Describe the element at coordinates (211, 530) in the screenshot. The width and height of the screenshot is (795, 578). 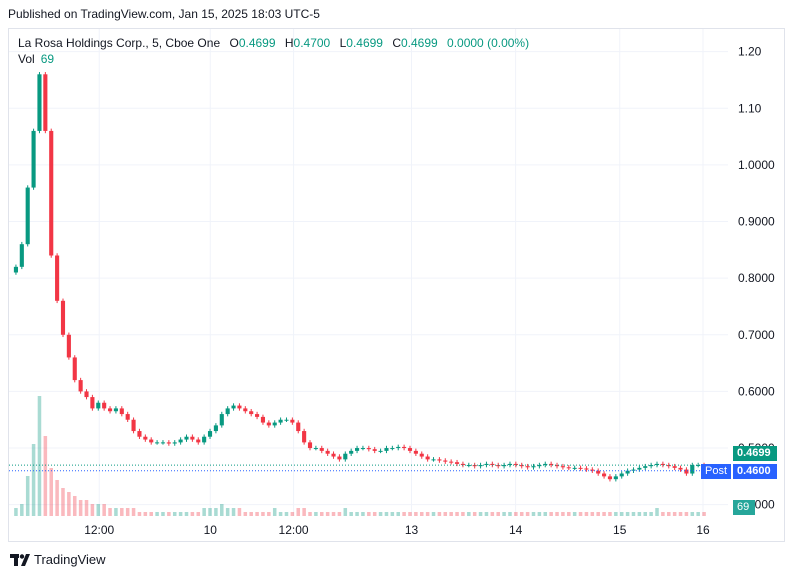
I see `x-tick-label: 10` at that location.